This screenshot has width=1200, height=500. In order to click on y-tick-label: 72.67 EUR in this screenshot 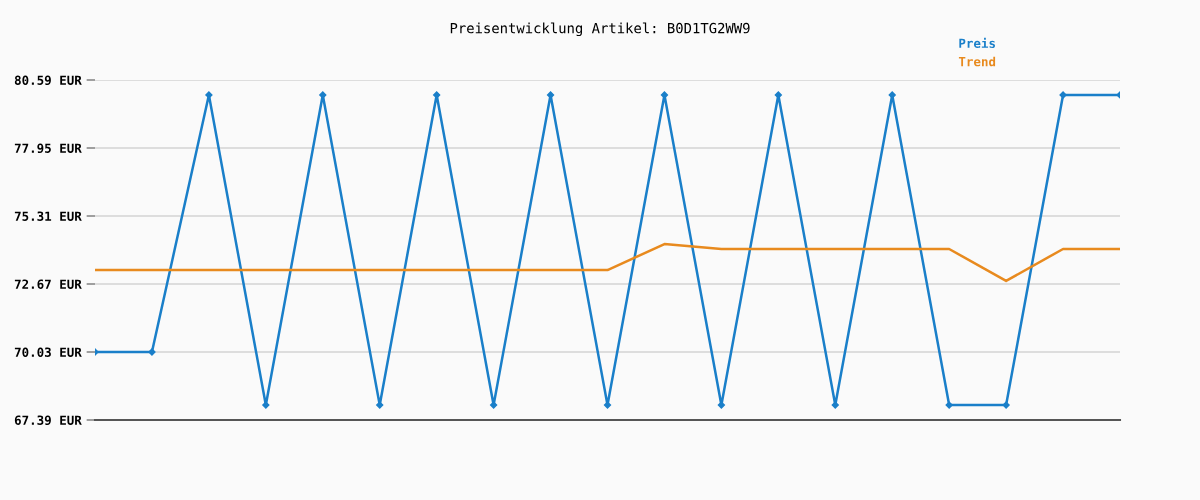, I will do `click(48, 284)`.